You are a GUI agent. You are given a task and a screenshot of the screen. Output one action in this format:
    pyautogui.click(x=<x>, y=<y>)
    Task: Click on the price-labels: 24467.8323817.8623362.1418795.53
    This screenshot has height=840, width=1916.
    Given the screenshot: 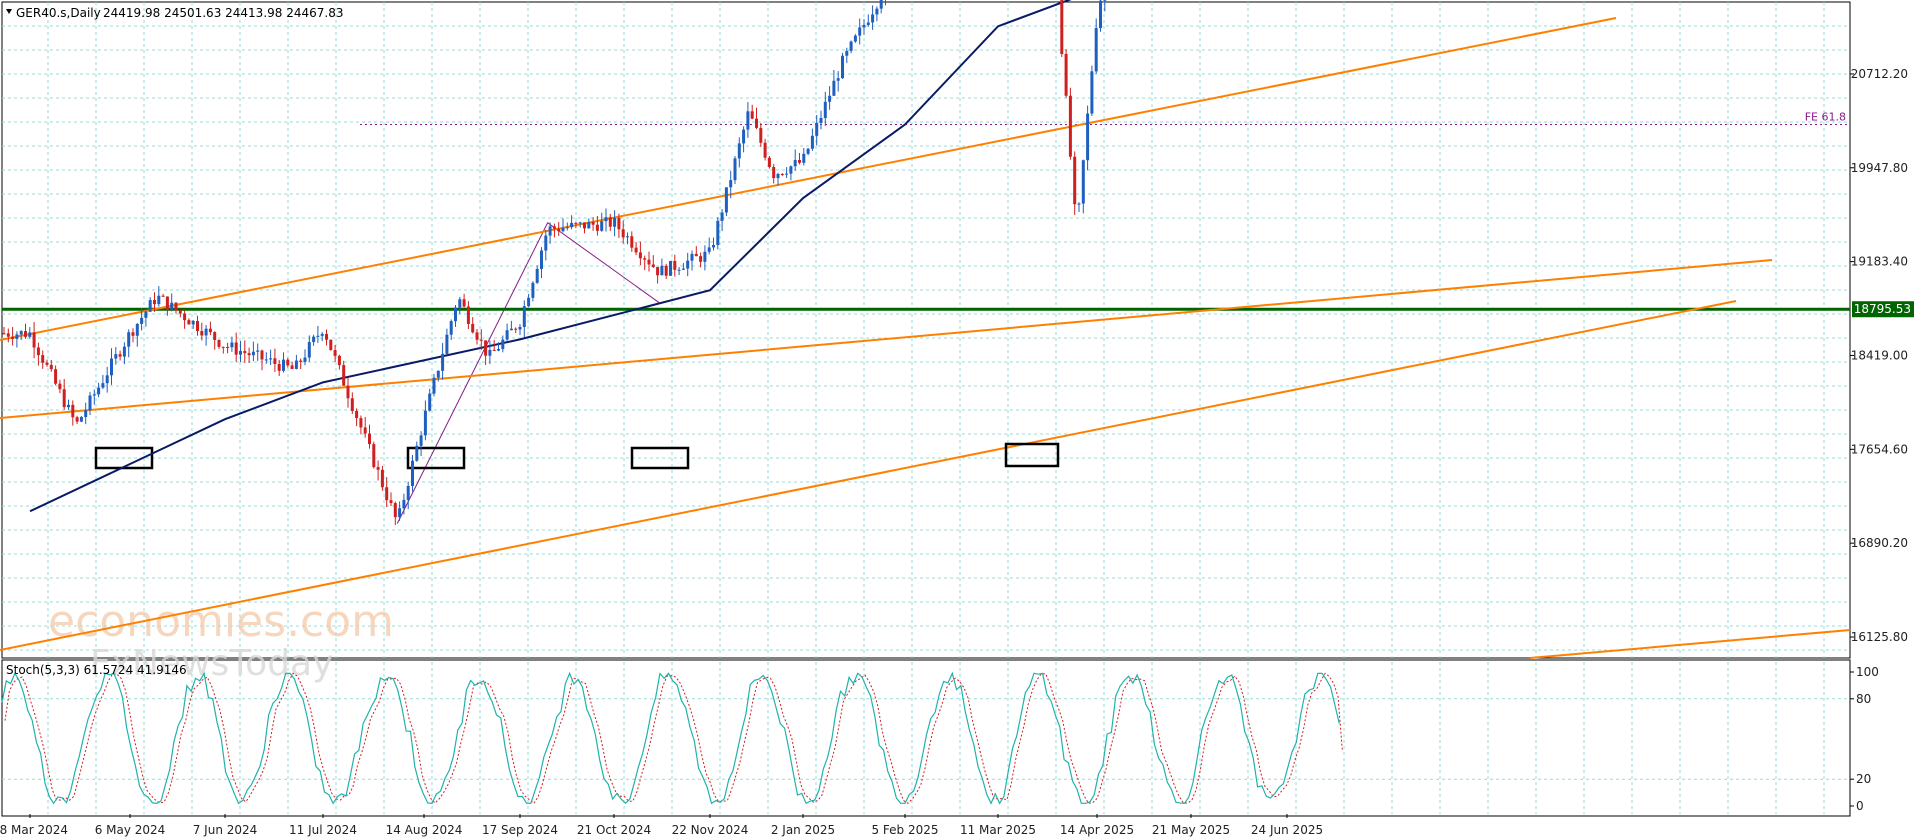 What is the action you would take?
    pyautogui.click(x=1883, y=309)
    